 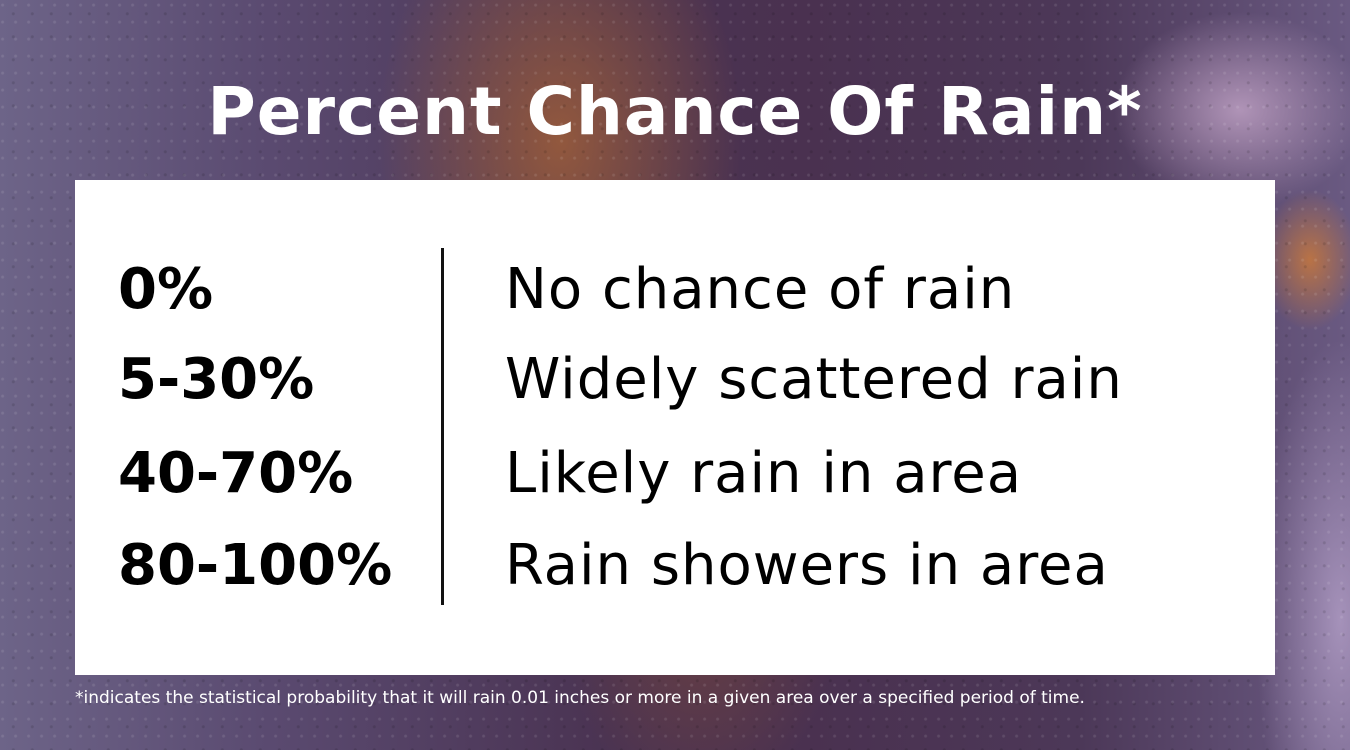 What do you see at coordinates (814, 379) in the screenshot?
I see `rain-description: Widely scattered rain` at bounding box center [814, 379].